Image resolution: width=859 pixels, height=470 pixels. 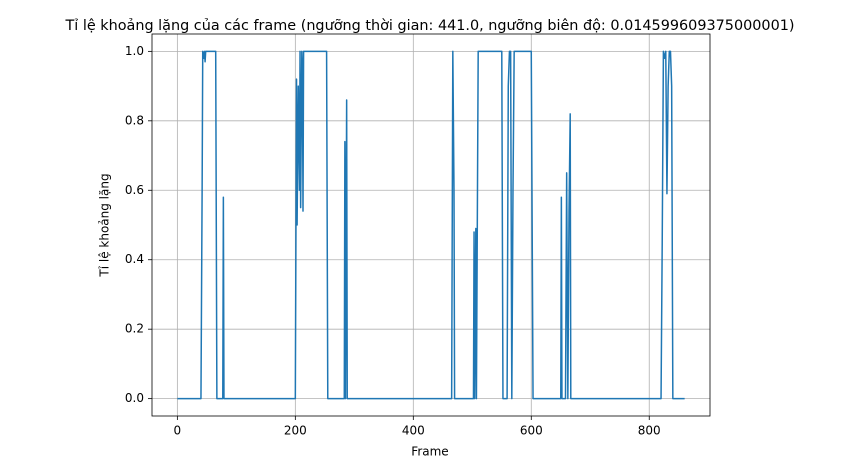 What do you see at coordinates (134, 259) in the screenshot?
I see `y-tick-label: 0.4` at bounding box center [134, 259].